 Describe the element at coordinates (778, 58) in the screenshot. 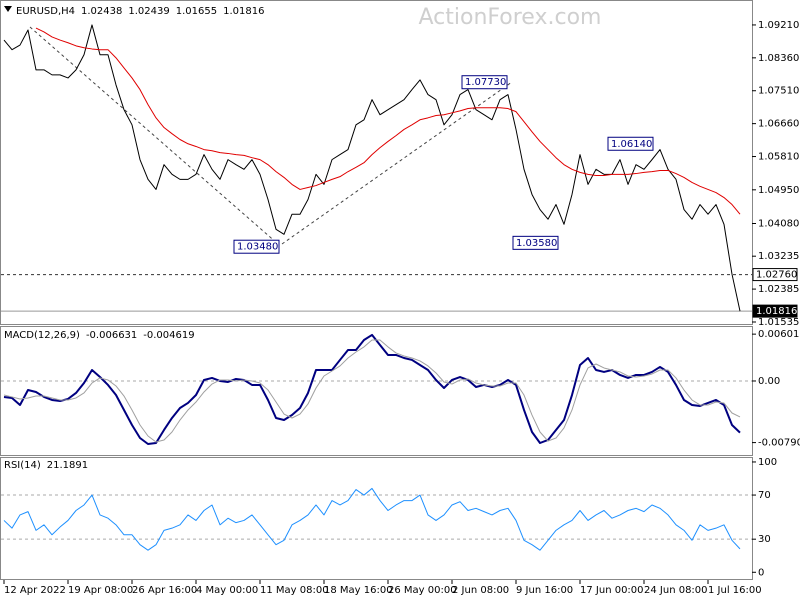

I see `y-tick-label: 1.08360` at that location.